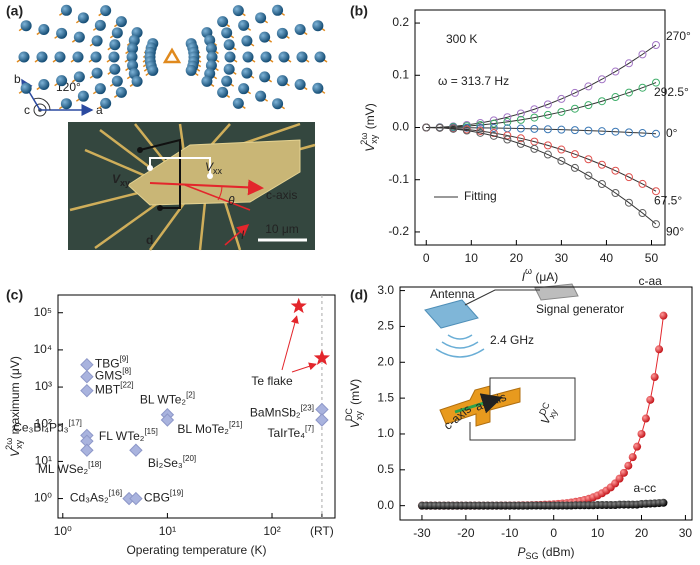 This screenshot has width=700, height=565. Describe the element at coordinates (94, 464) in the screenshot. I see `label-part: [18]` at that location.